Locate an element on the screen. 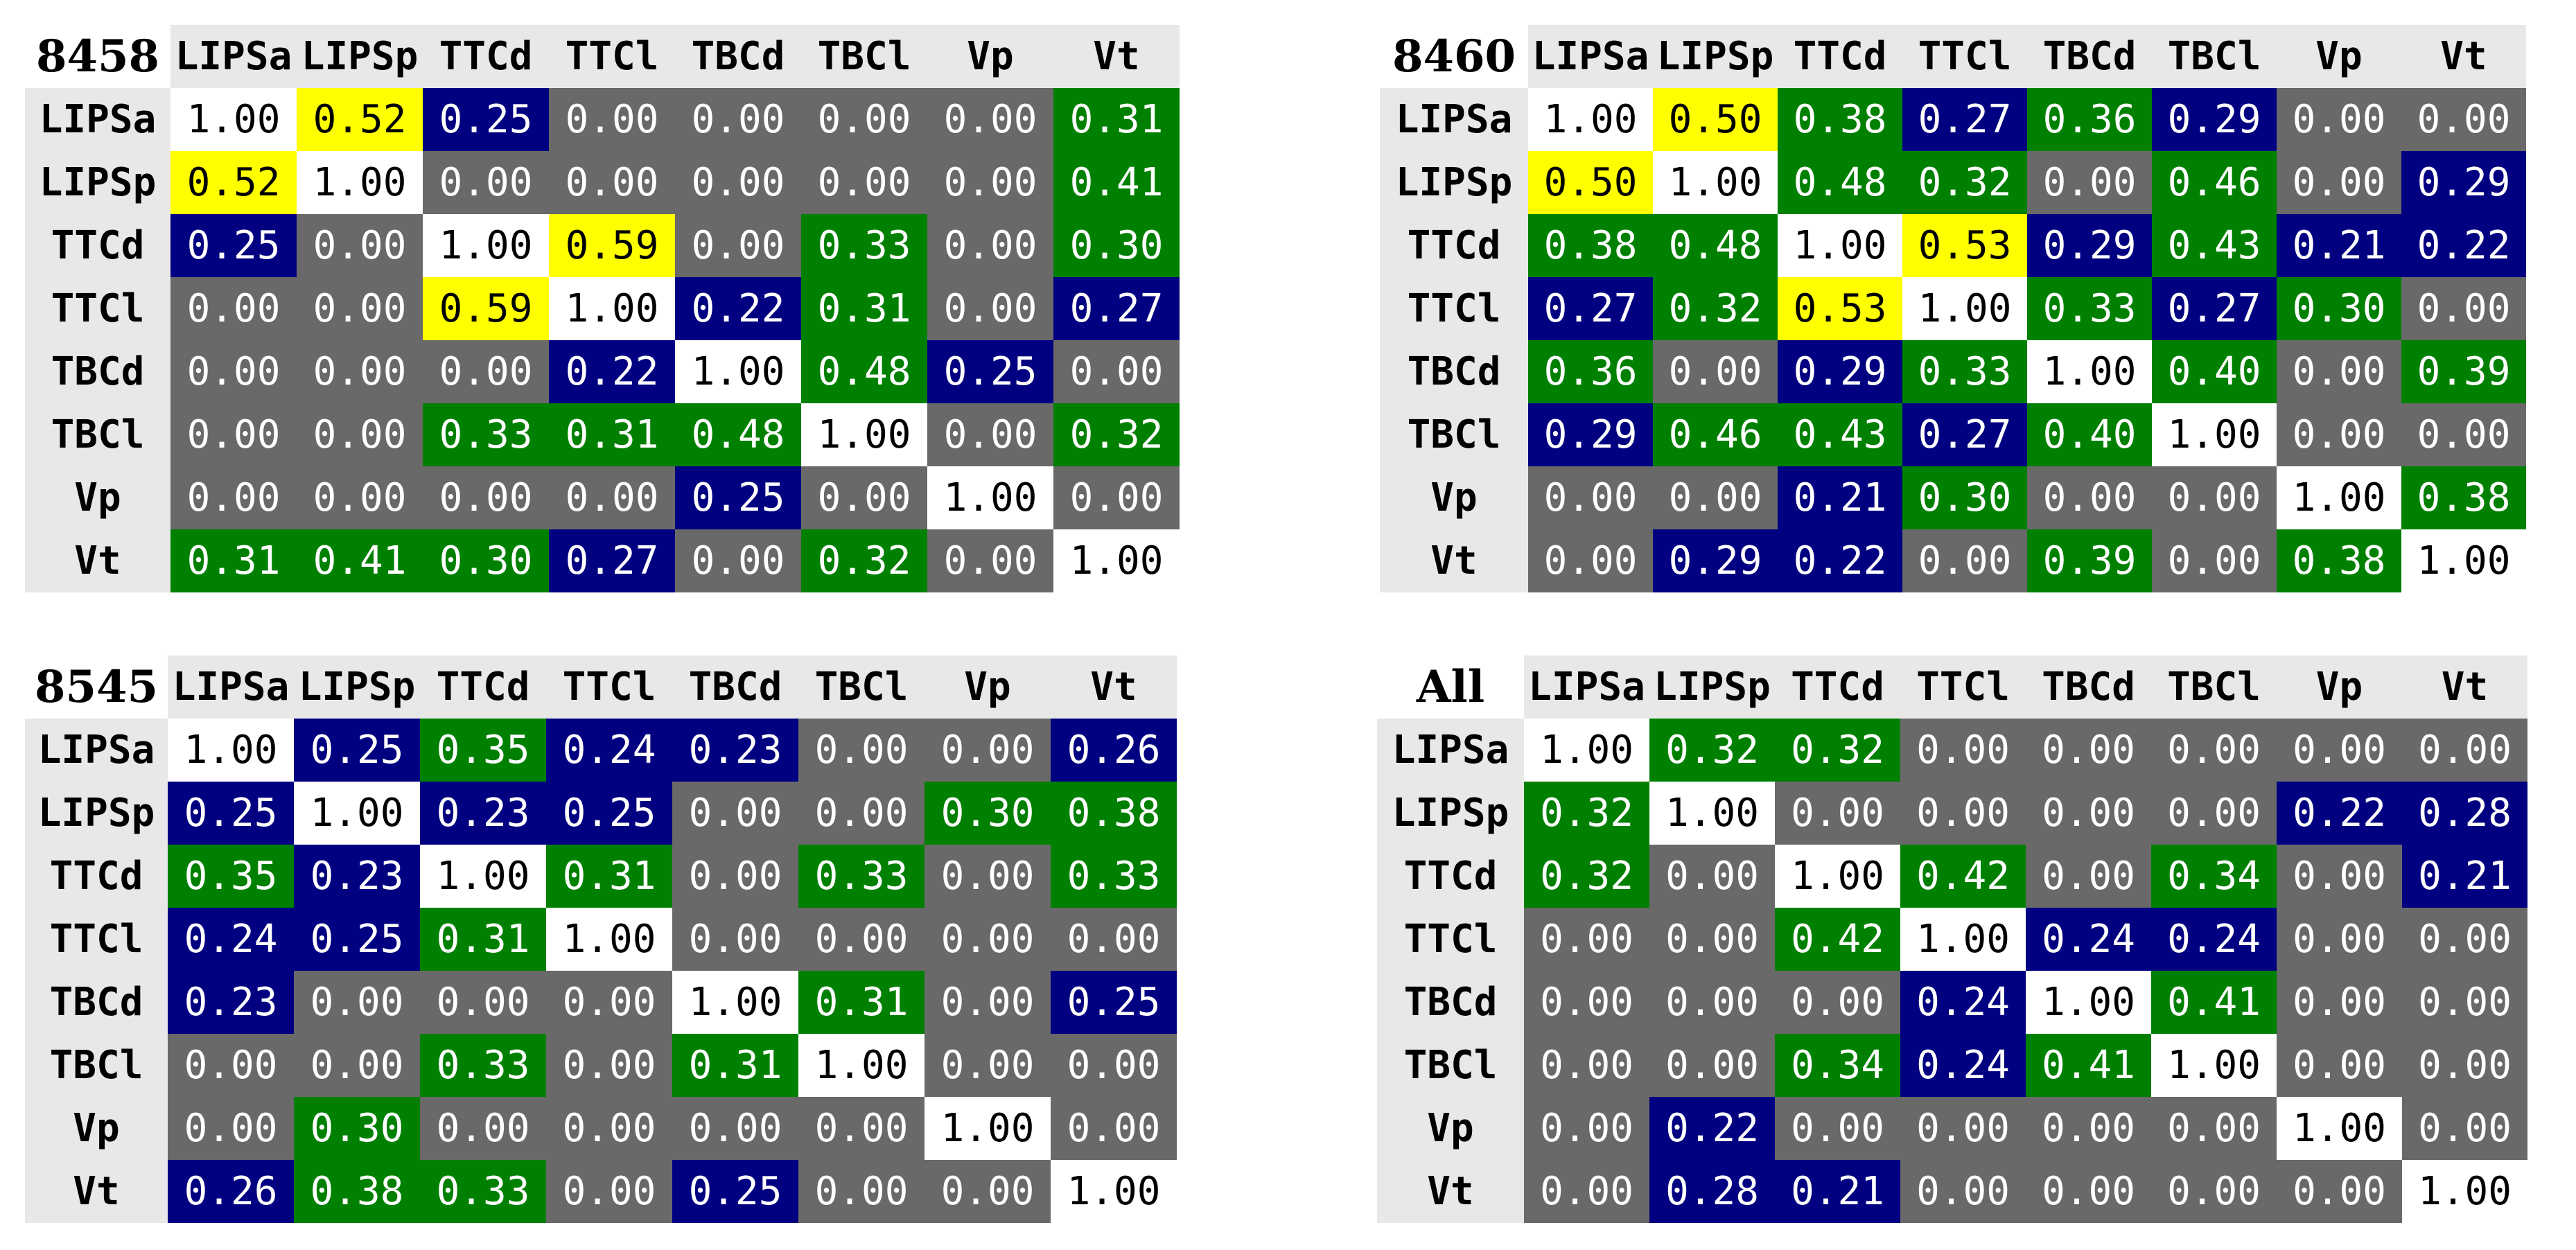 This screenshot has height=1250, width=2576. row-label: Vp is located at coordinates (1450, 1128).